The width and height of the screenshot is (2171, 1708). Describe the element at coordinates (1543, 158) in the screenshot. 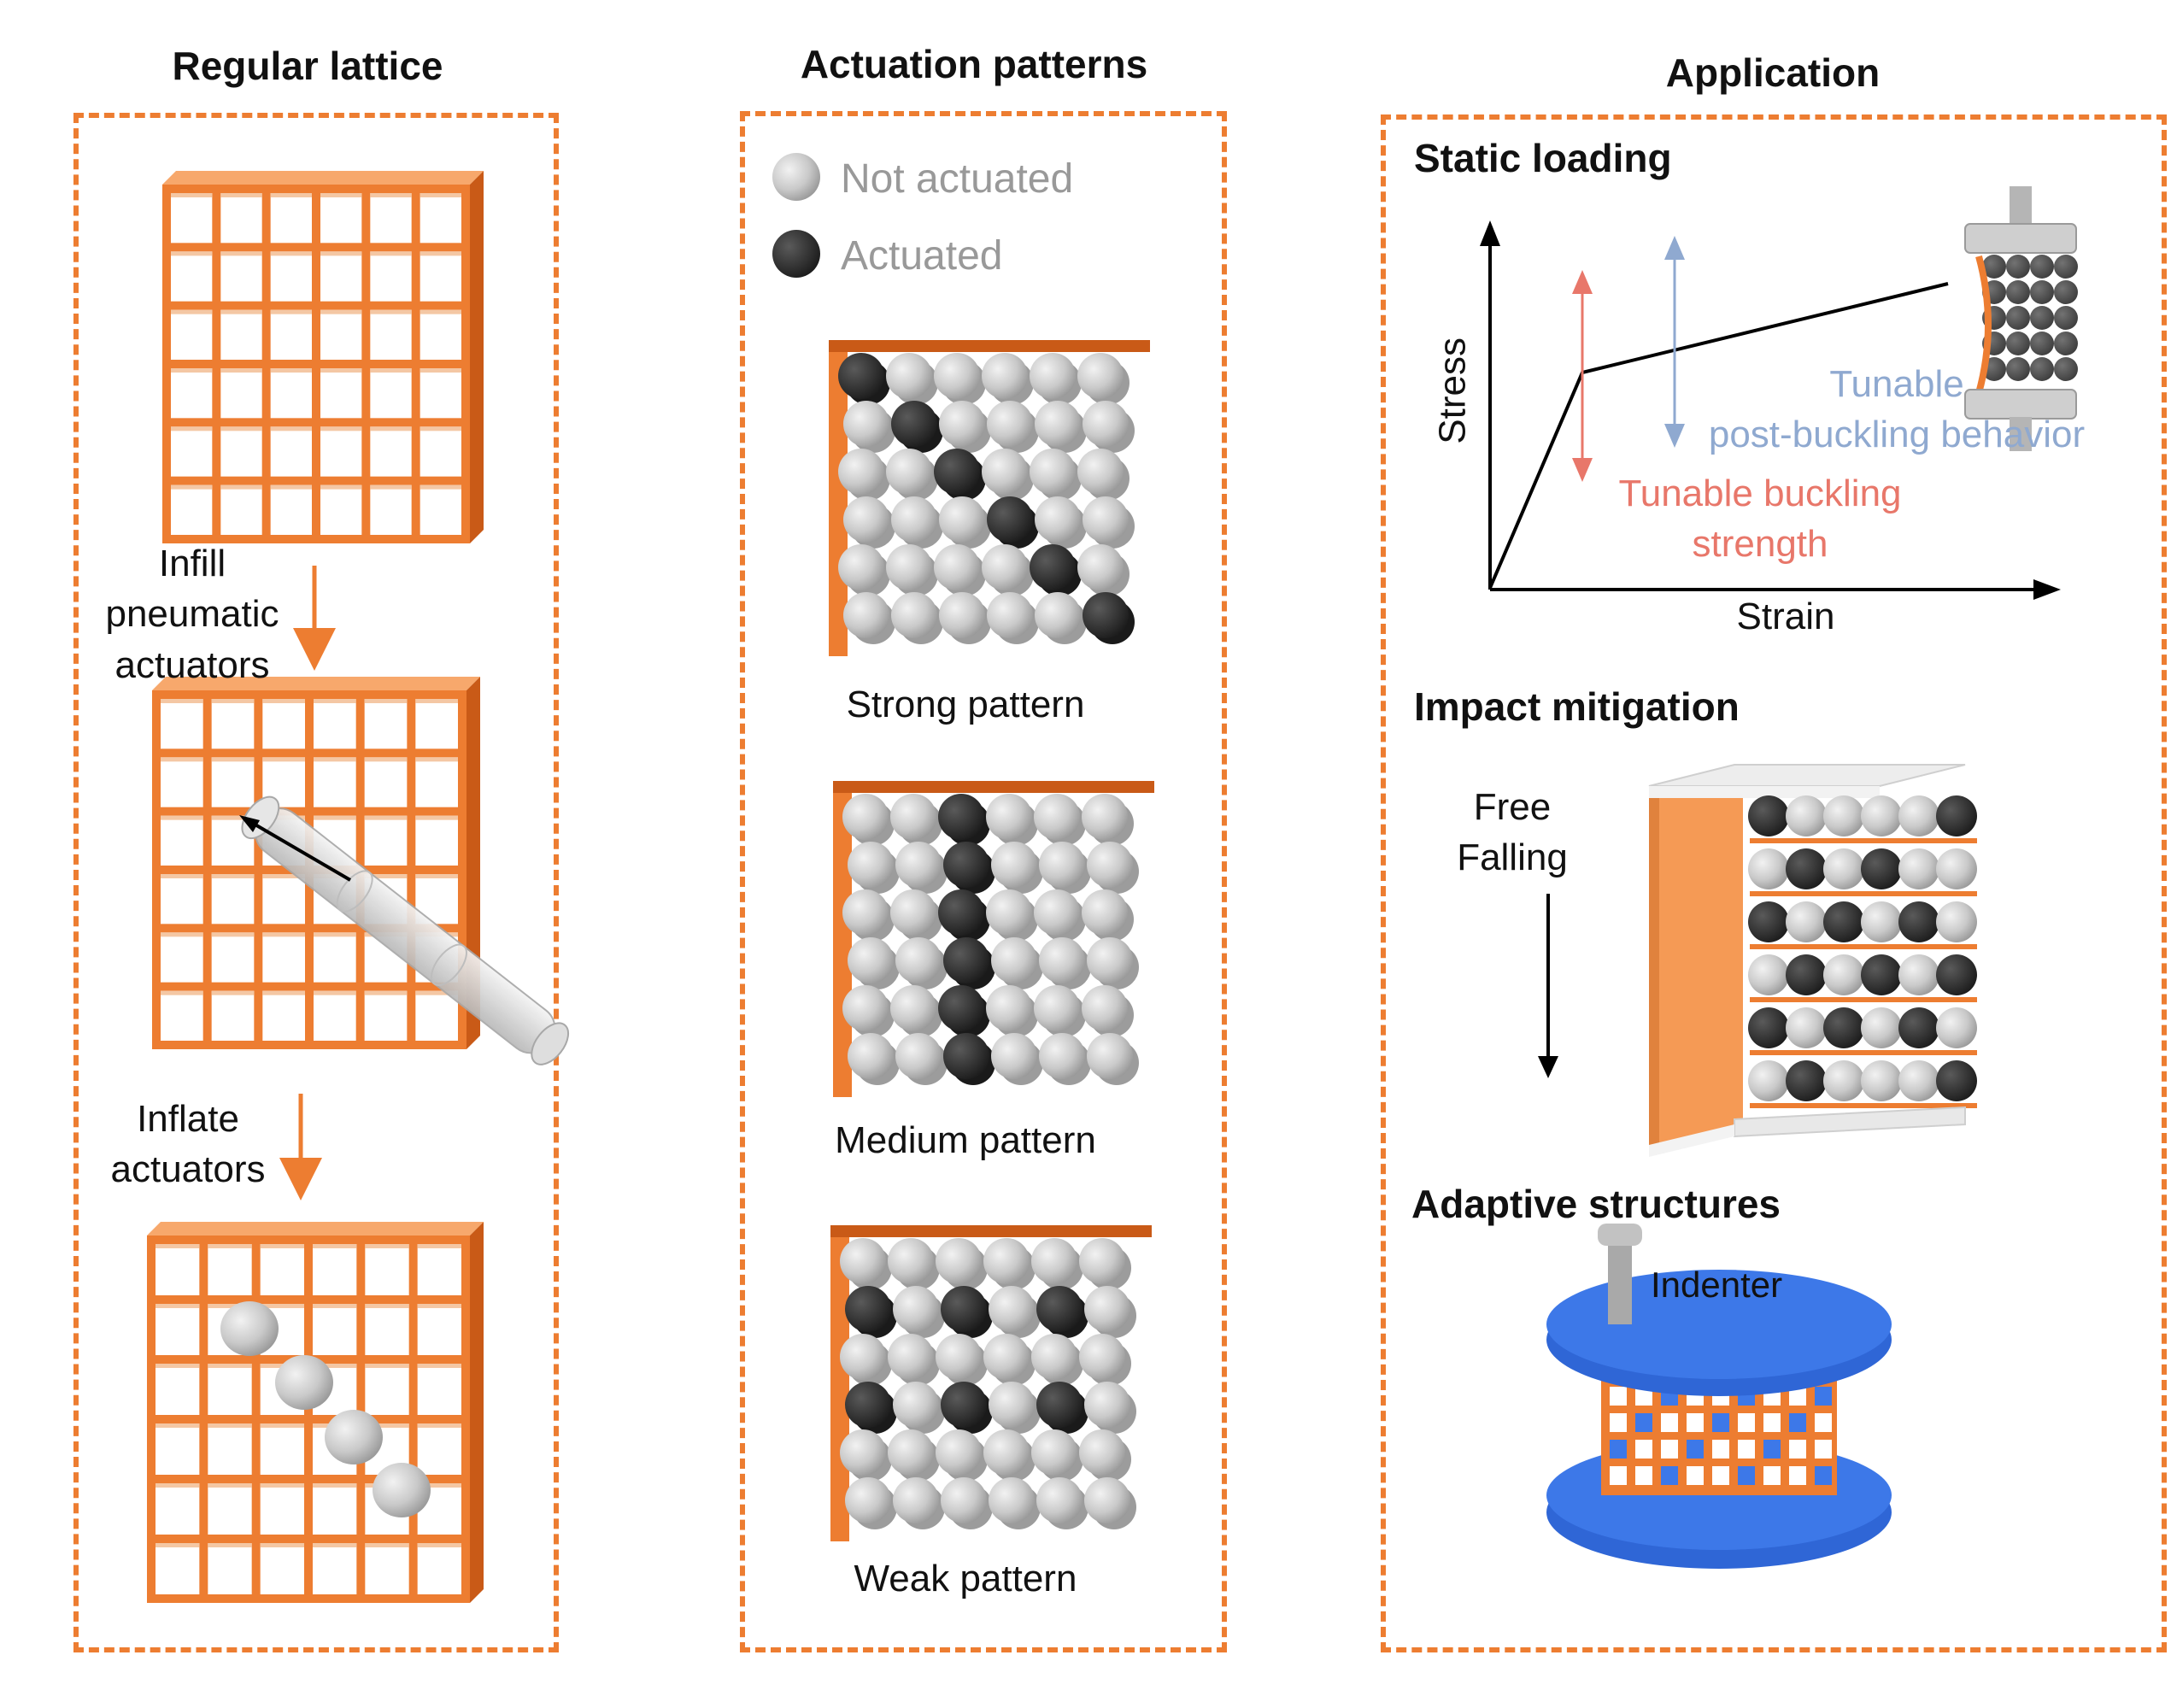

I see `heading-static-loading: Static loading` at that location.